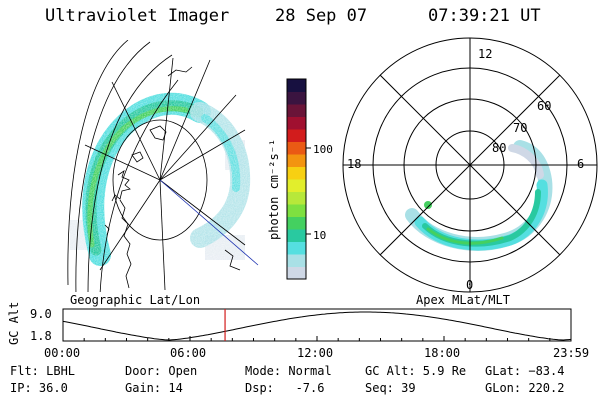 Image resolution: width=600 pixels, height=400 pixels. I want to click on instrument-title: Ultraviolet Imager, so click(137, 16).